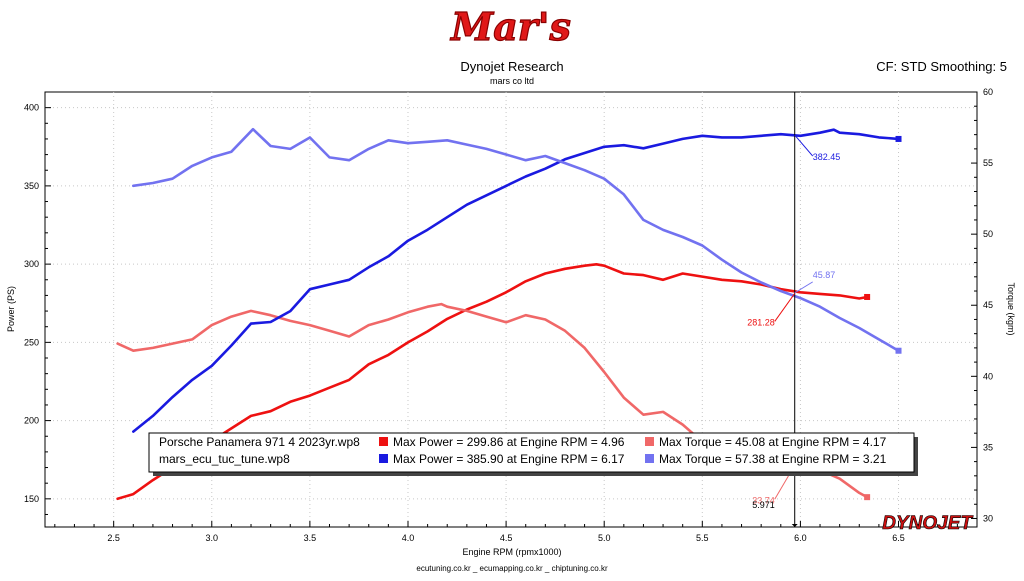  Describe the element at coordinates (506, 538) in the screenshot. I see `x-tick-label-4: 4.5` at that location.